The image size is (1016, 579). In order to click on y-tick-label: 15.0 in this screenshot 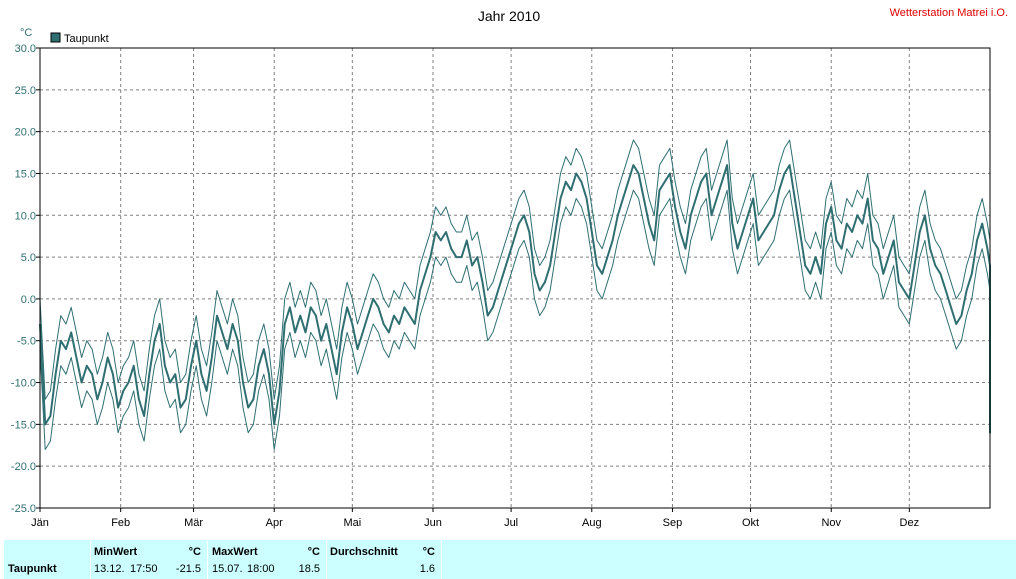, I will do `click(25, 174)`.